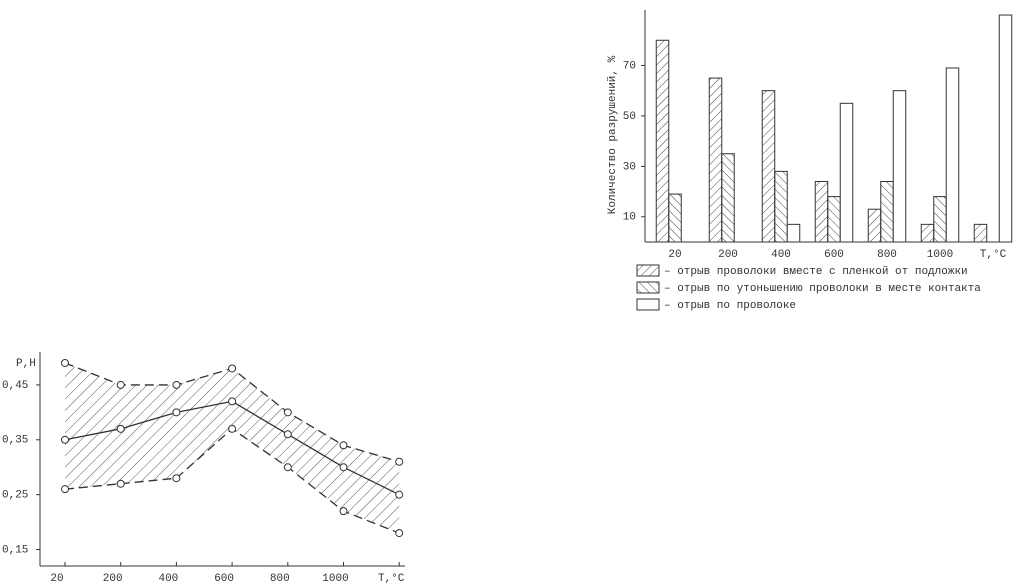 This screenshot has height=588, width=1018. Describe the element at coordinates (629, 66) in the screenshot. I see `y-tick-label: 70` at that location.